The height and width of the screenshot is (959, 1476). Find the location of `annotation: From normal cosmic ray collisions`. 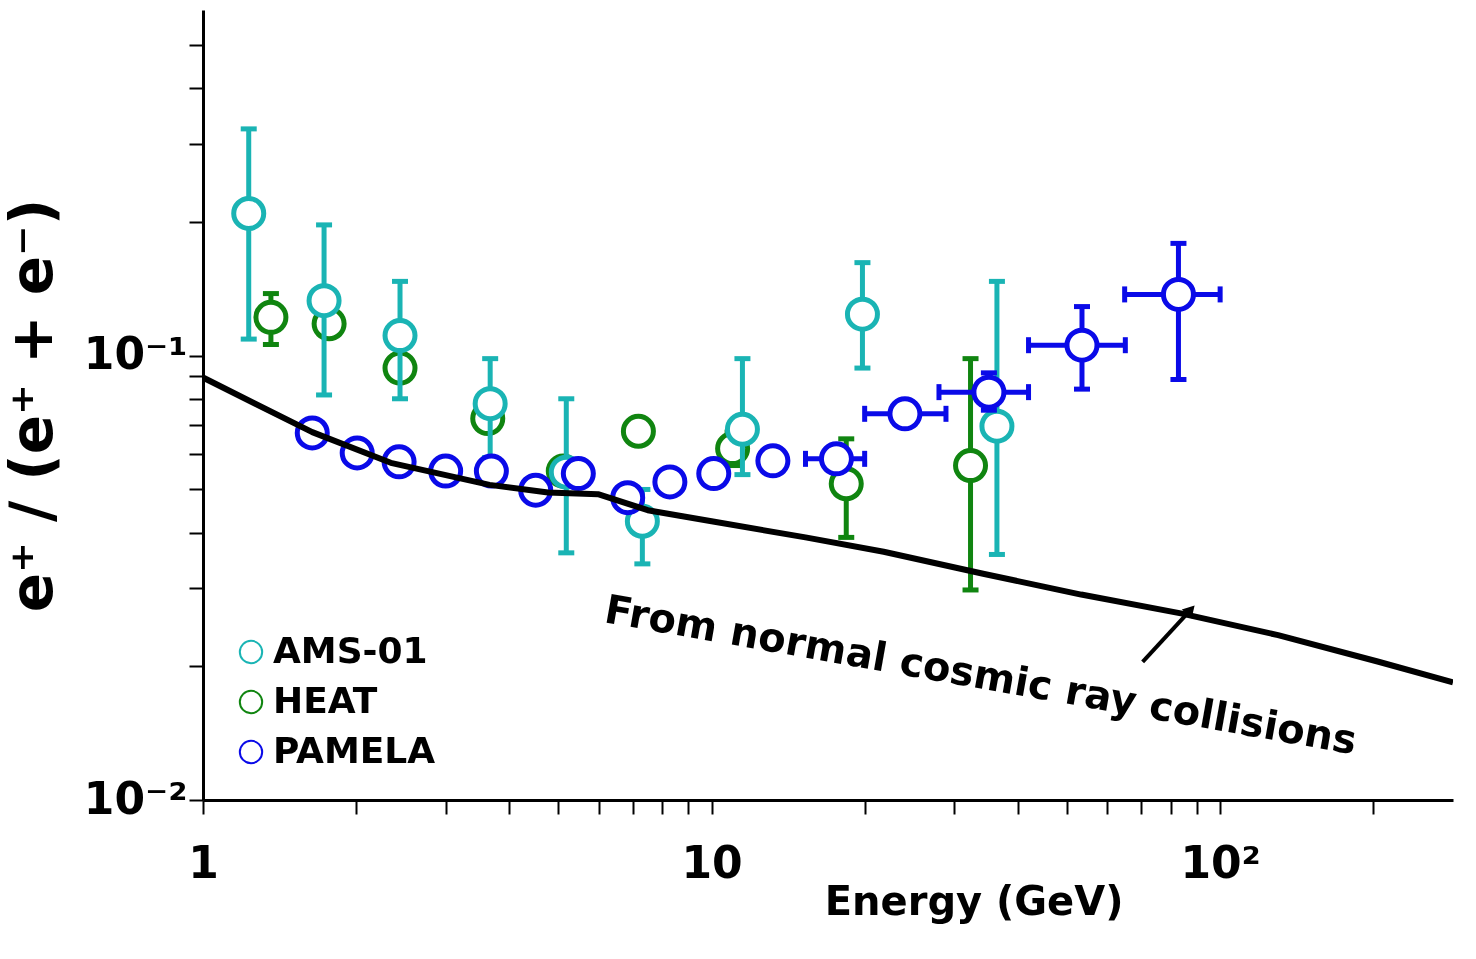

annotation: From normal cosmic ray collisions is located at coordinates (981, 674).